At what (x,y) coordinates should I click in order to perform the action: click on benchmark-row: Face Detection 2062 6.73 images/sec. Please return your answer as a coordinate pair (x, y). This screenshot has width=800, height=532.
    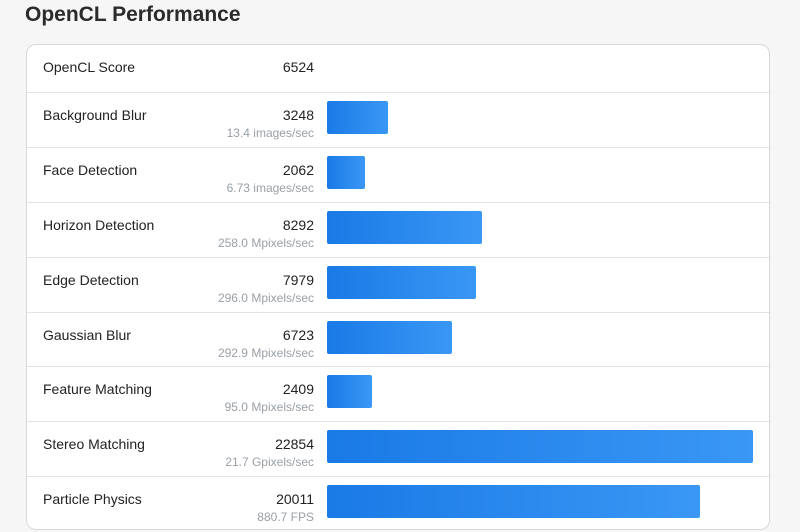
    Looking at the image, I should click on (398, 174).